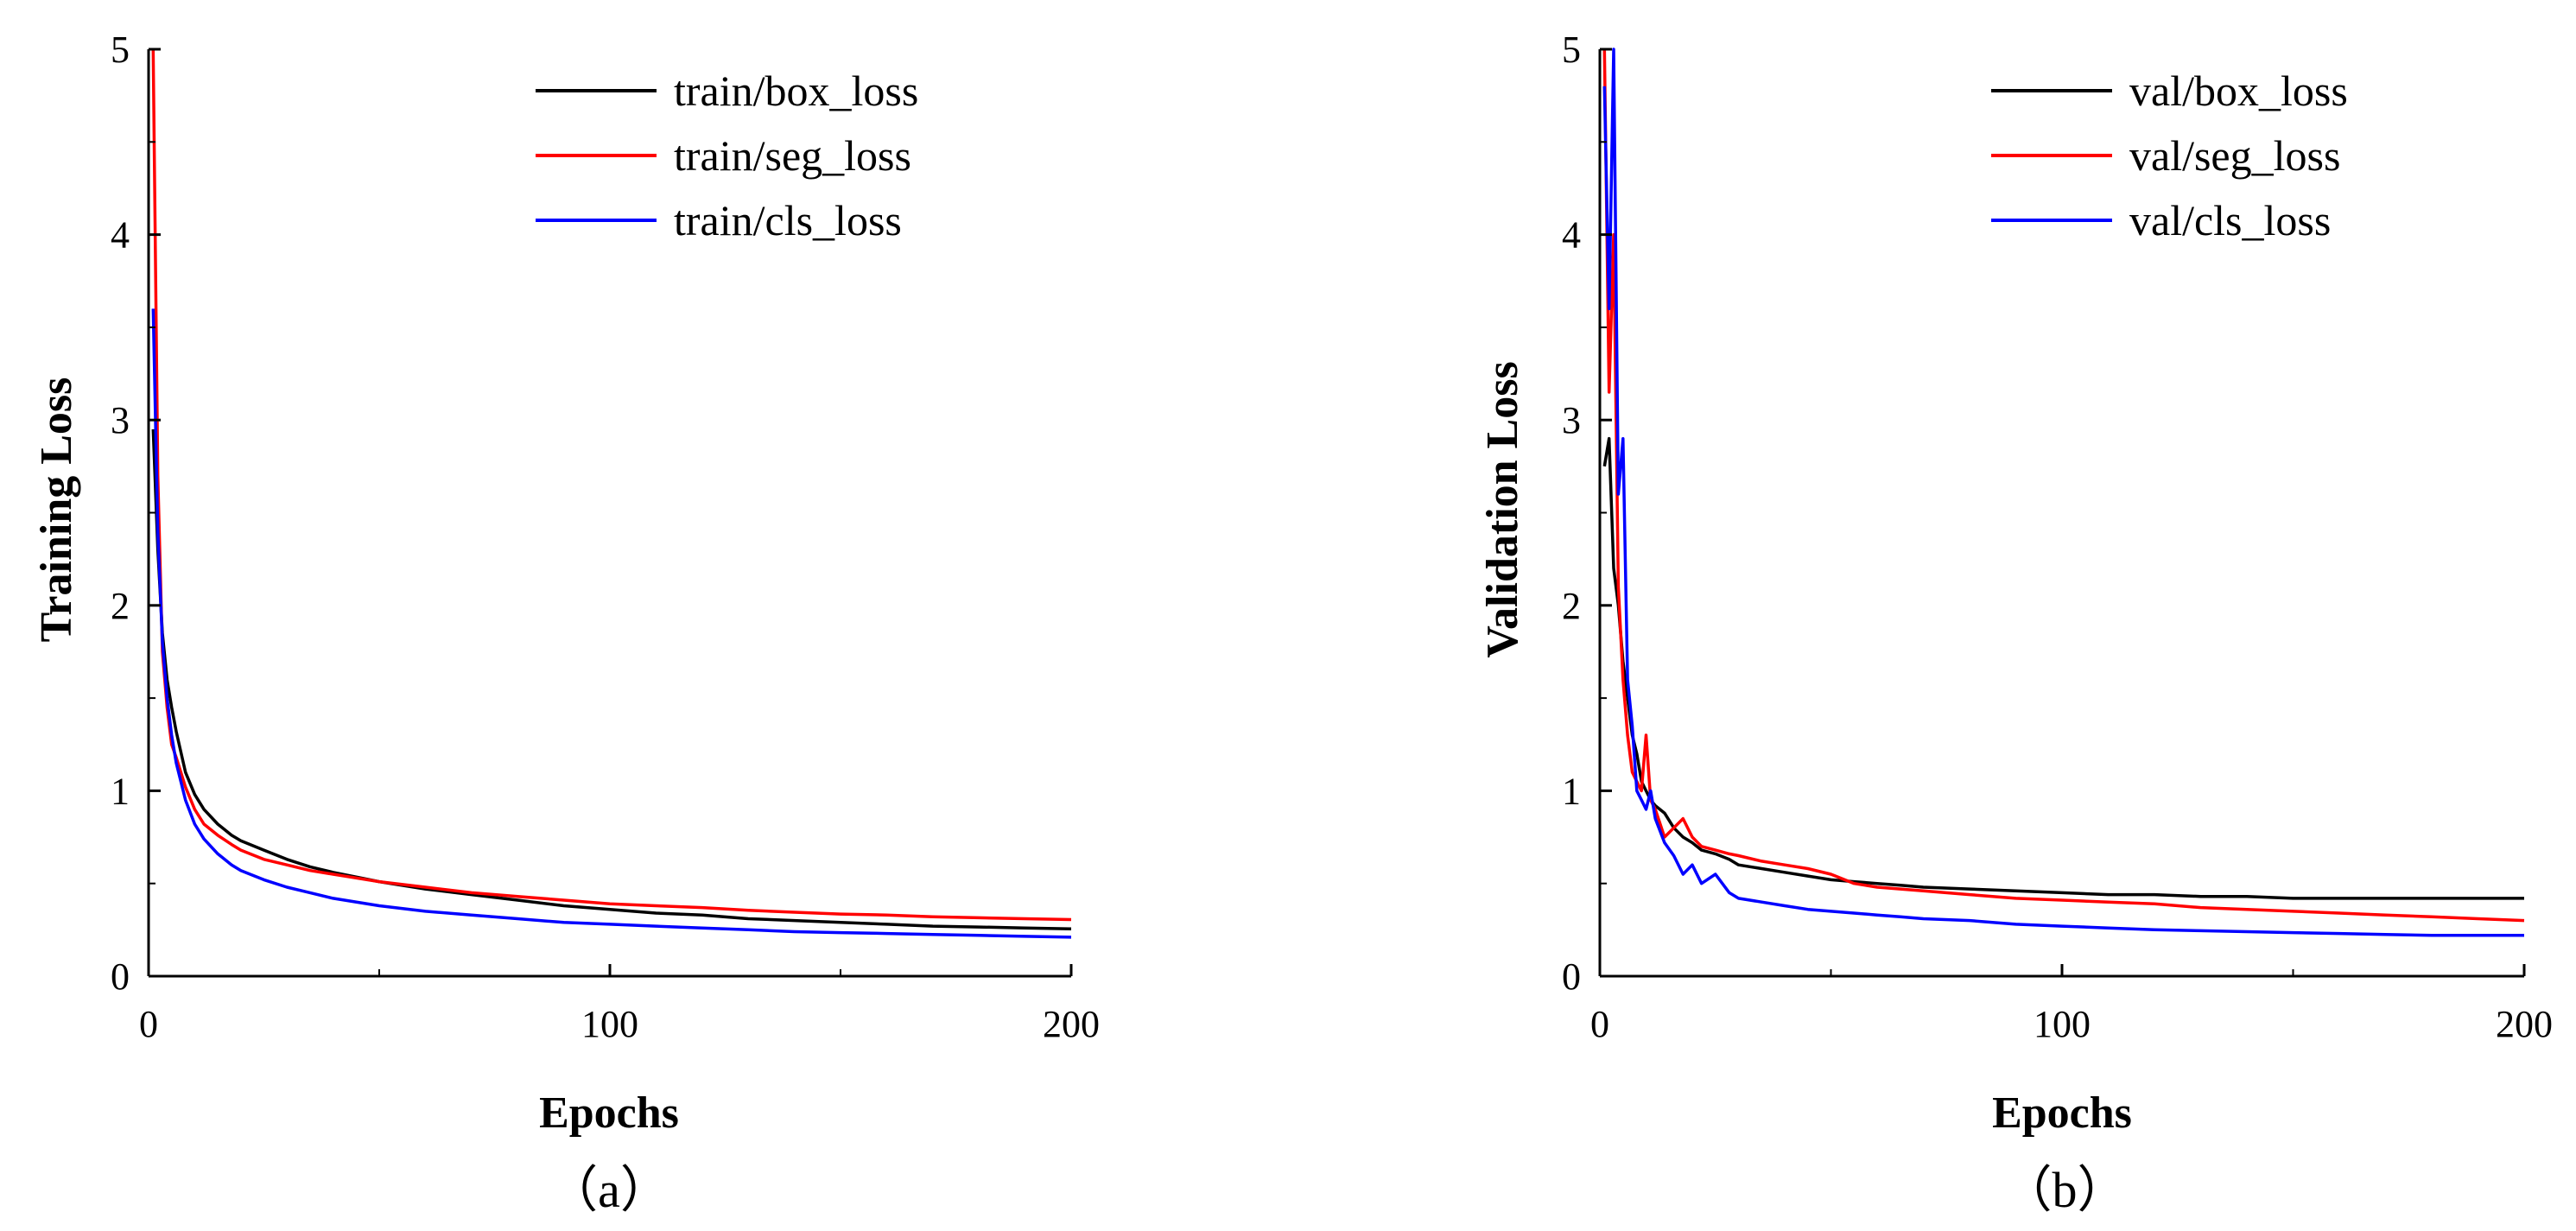 The image size is (2576, 1231). What do you see at coordinates (788, 220) in the screenshot?
I see `panel-a-legend-label-train-cls-loss: train/cls_loss` at bounding box center [788, 220].